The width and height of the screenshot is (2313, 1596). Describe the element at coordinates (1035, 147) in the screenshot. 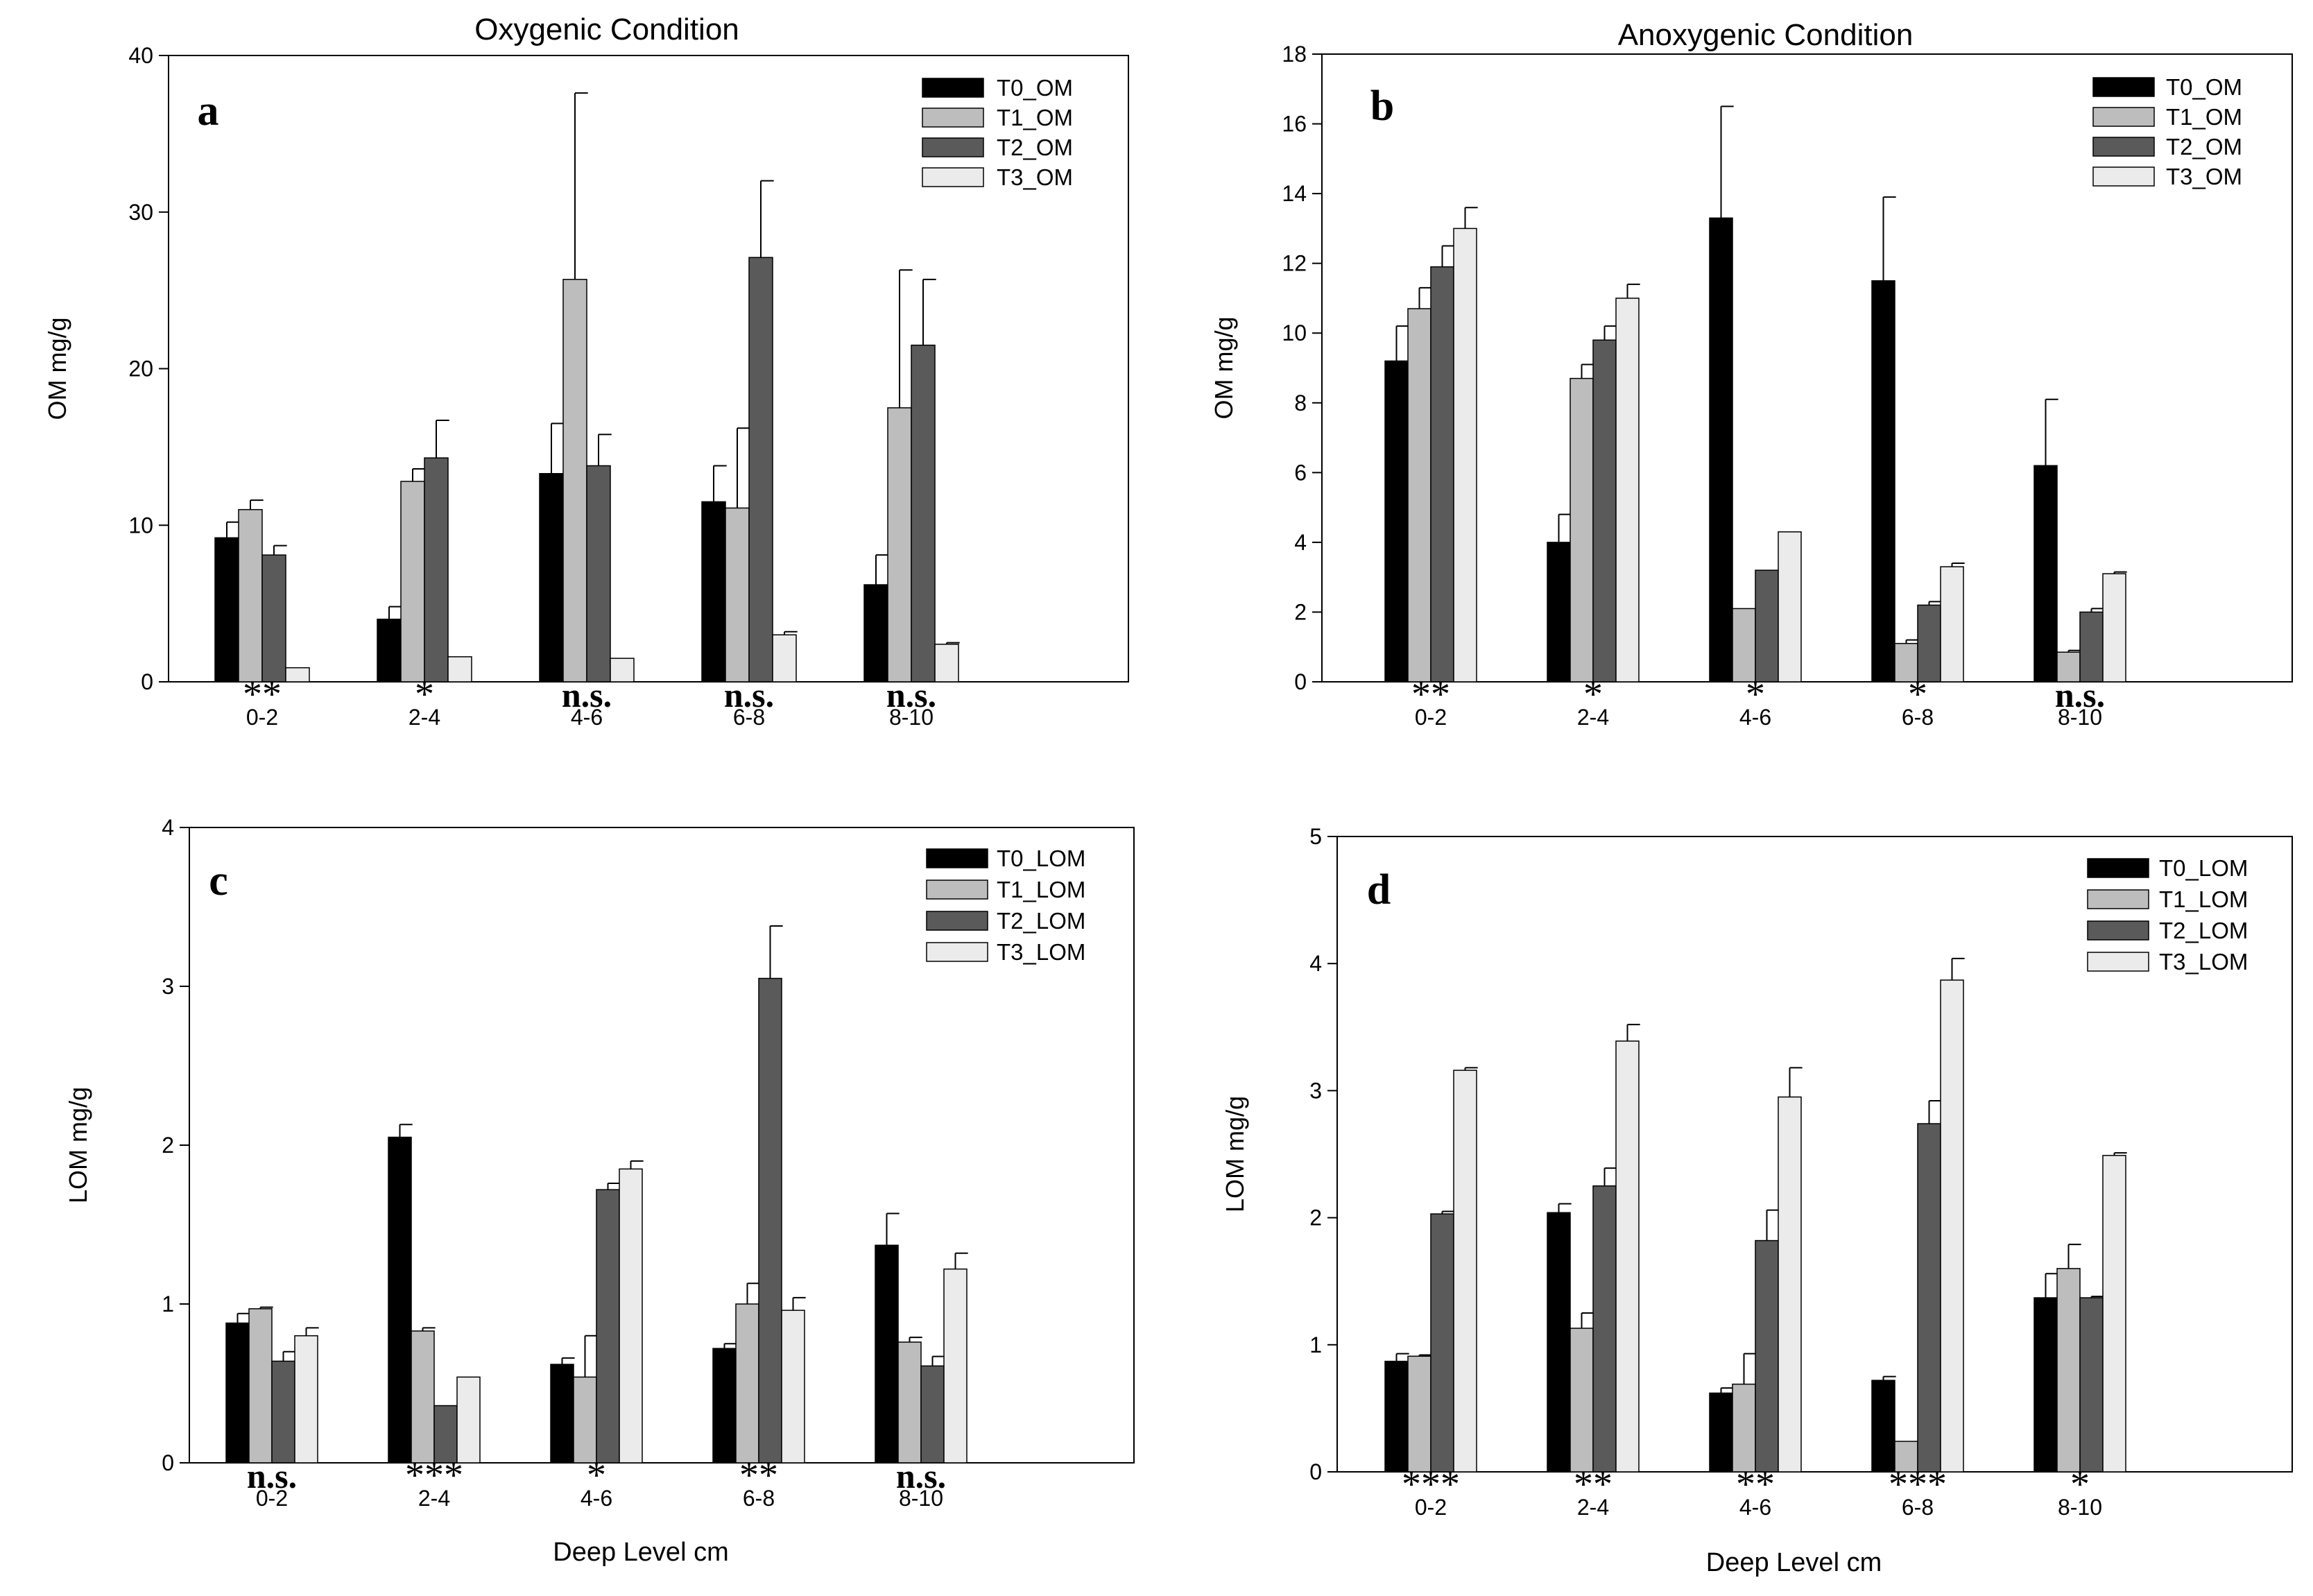

I see `legend-label-t2: T2_OM` at that location.